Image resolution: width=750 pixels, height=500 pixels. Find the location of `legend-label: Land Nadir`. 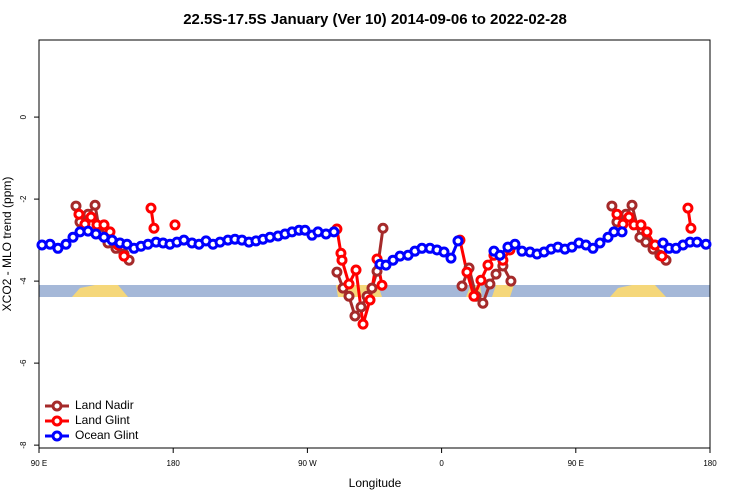

legend-label: Land Nadir is located at coordinates (104, 405).